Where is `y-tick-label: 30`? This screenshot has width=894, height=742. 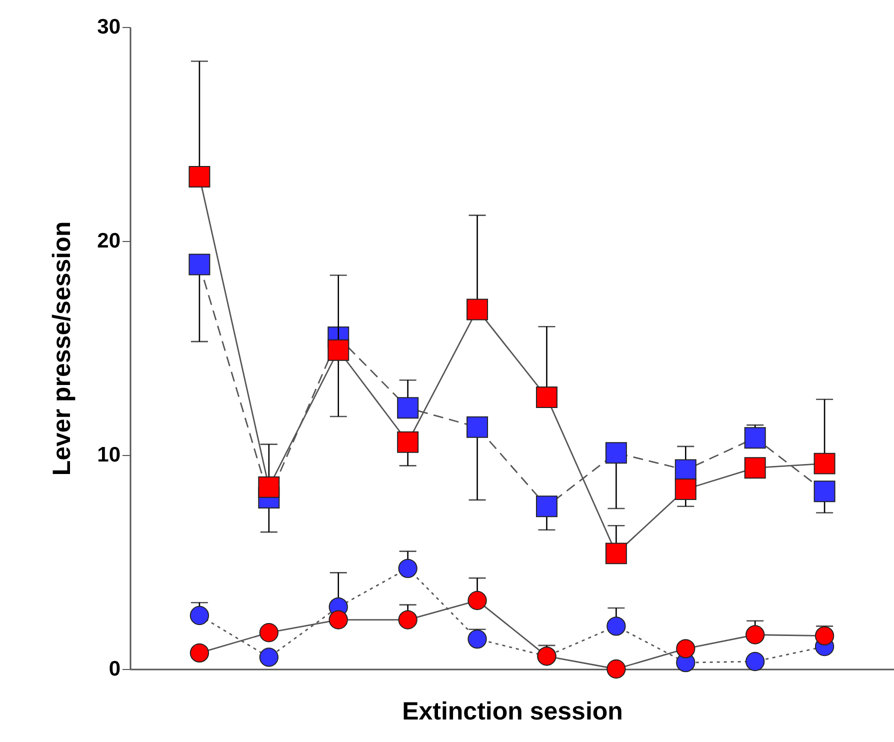 y-tick-label: 30 is located at coordinates (108, 27).